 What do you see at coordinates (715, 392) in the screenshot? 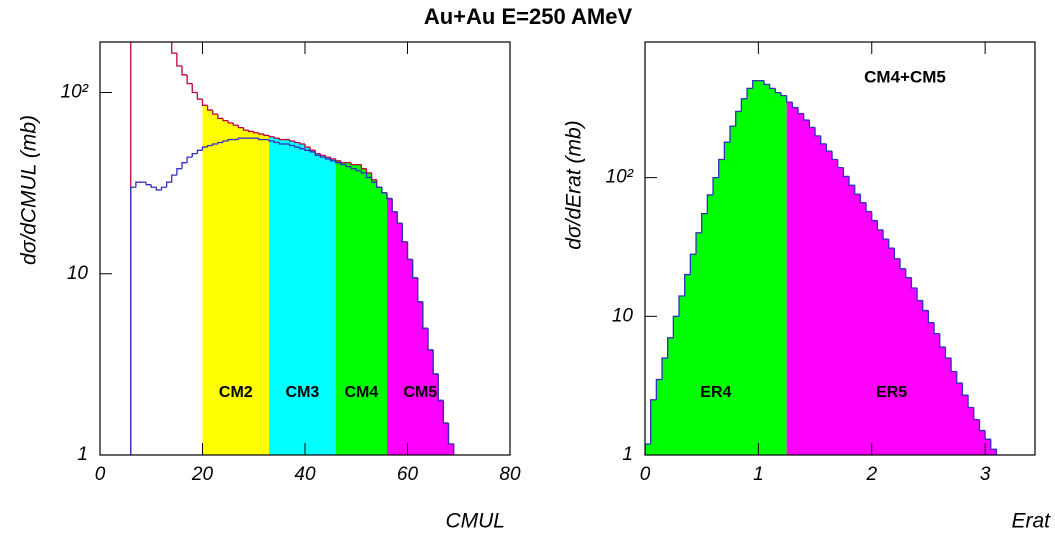
I see `region-label: ER4` at bounding box center [715, 392].